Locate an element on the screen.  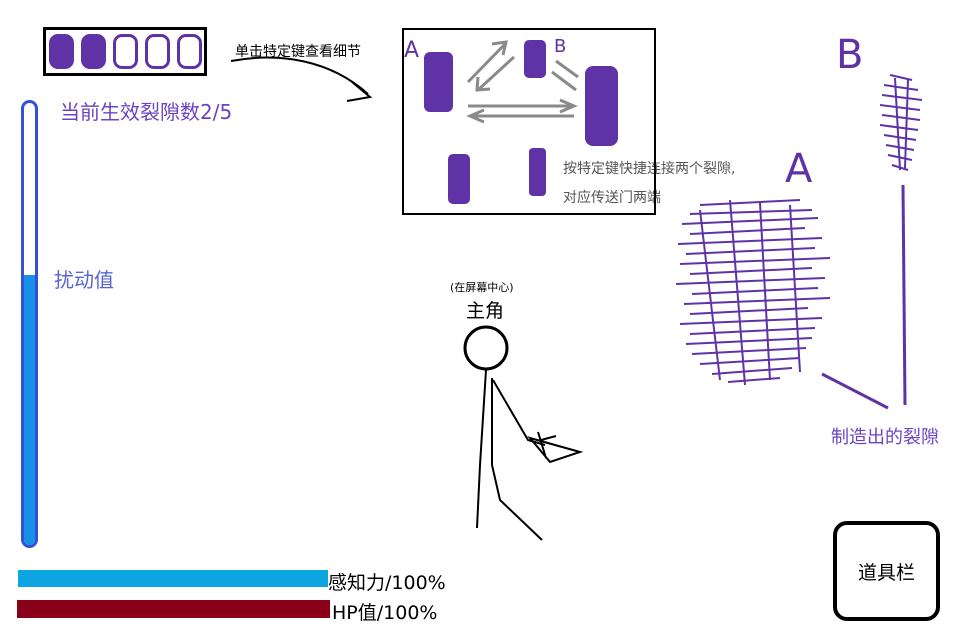
hero-arm is located at coordinates (519, 412).